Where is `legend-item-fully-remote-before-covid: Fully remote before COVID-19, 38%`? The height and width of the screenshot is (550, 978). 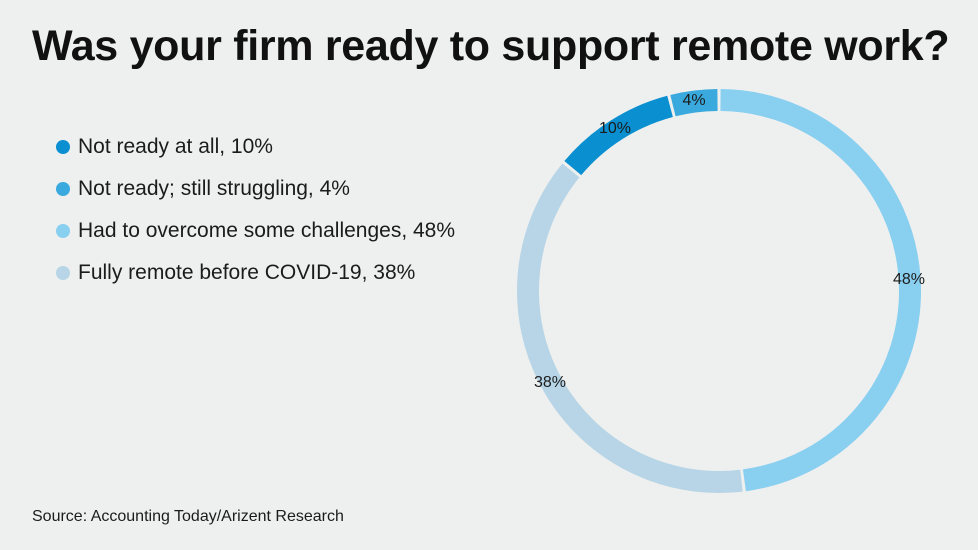
legend-item-fully-remote-before-covid: Fully remote before COVID-19, 38% is located at coordinates (255, 273).